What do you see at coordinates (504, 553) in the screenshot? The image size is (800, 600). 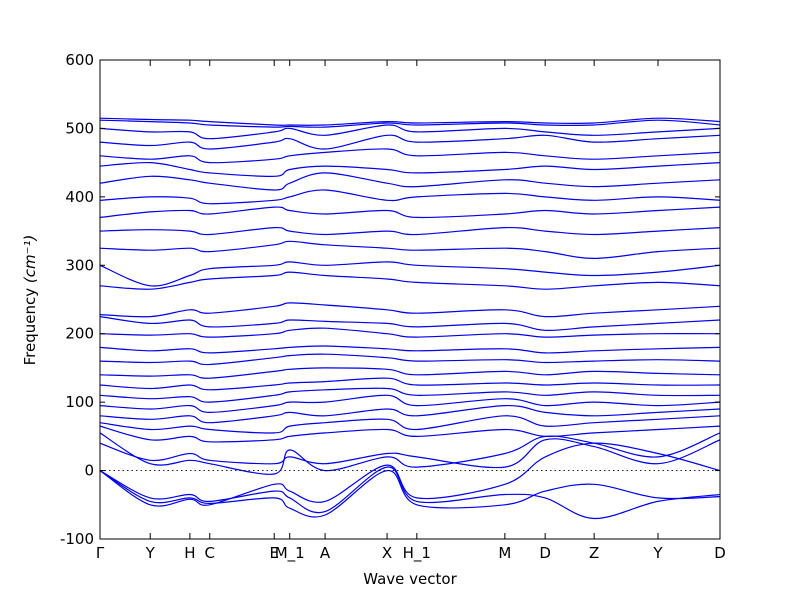 I see `x-tick-label: M` at bounding box center [504, 553].